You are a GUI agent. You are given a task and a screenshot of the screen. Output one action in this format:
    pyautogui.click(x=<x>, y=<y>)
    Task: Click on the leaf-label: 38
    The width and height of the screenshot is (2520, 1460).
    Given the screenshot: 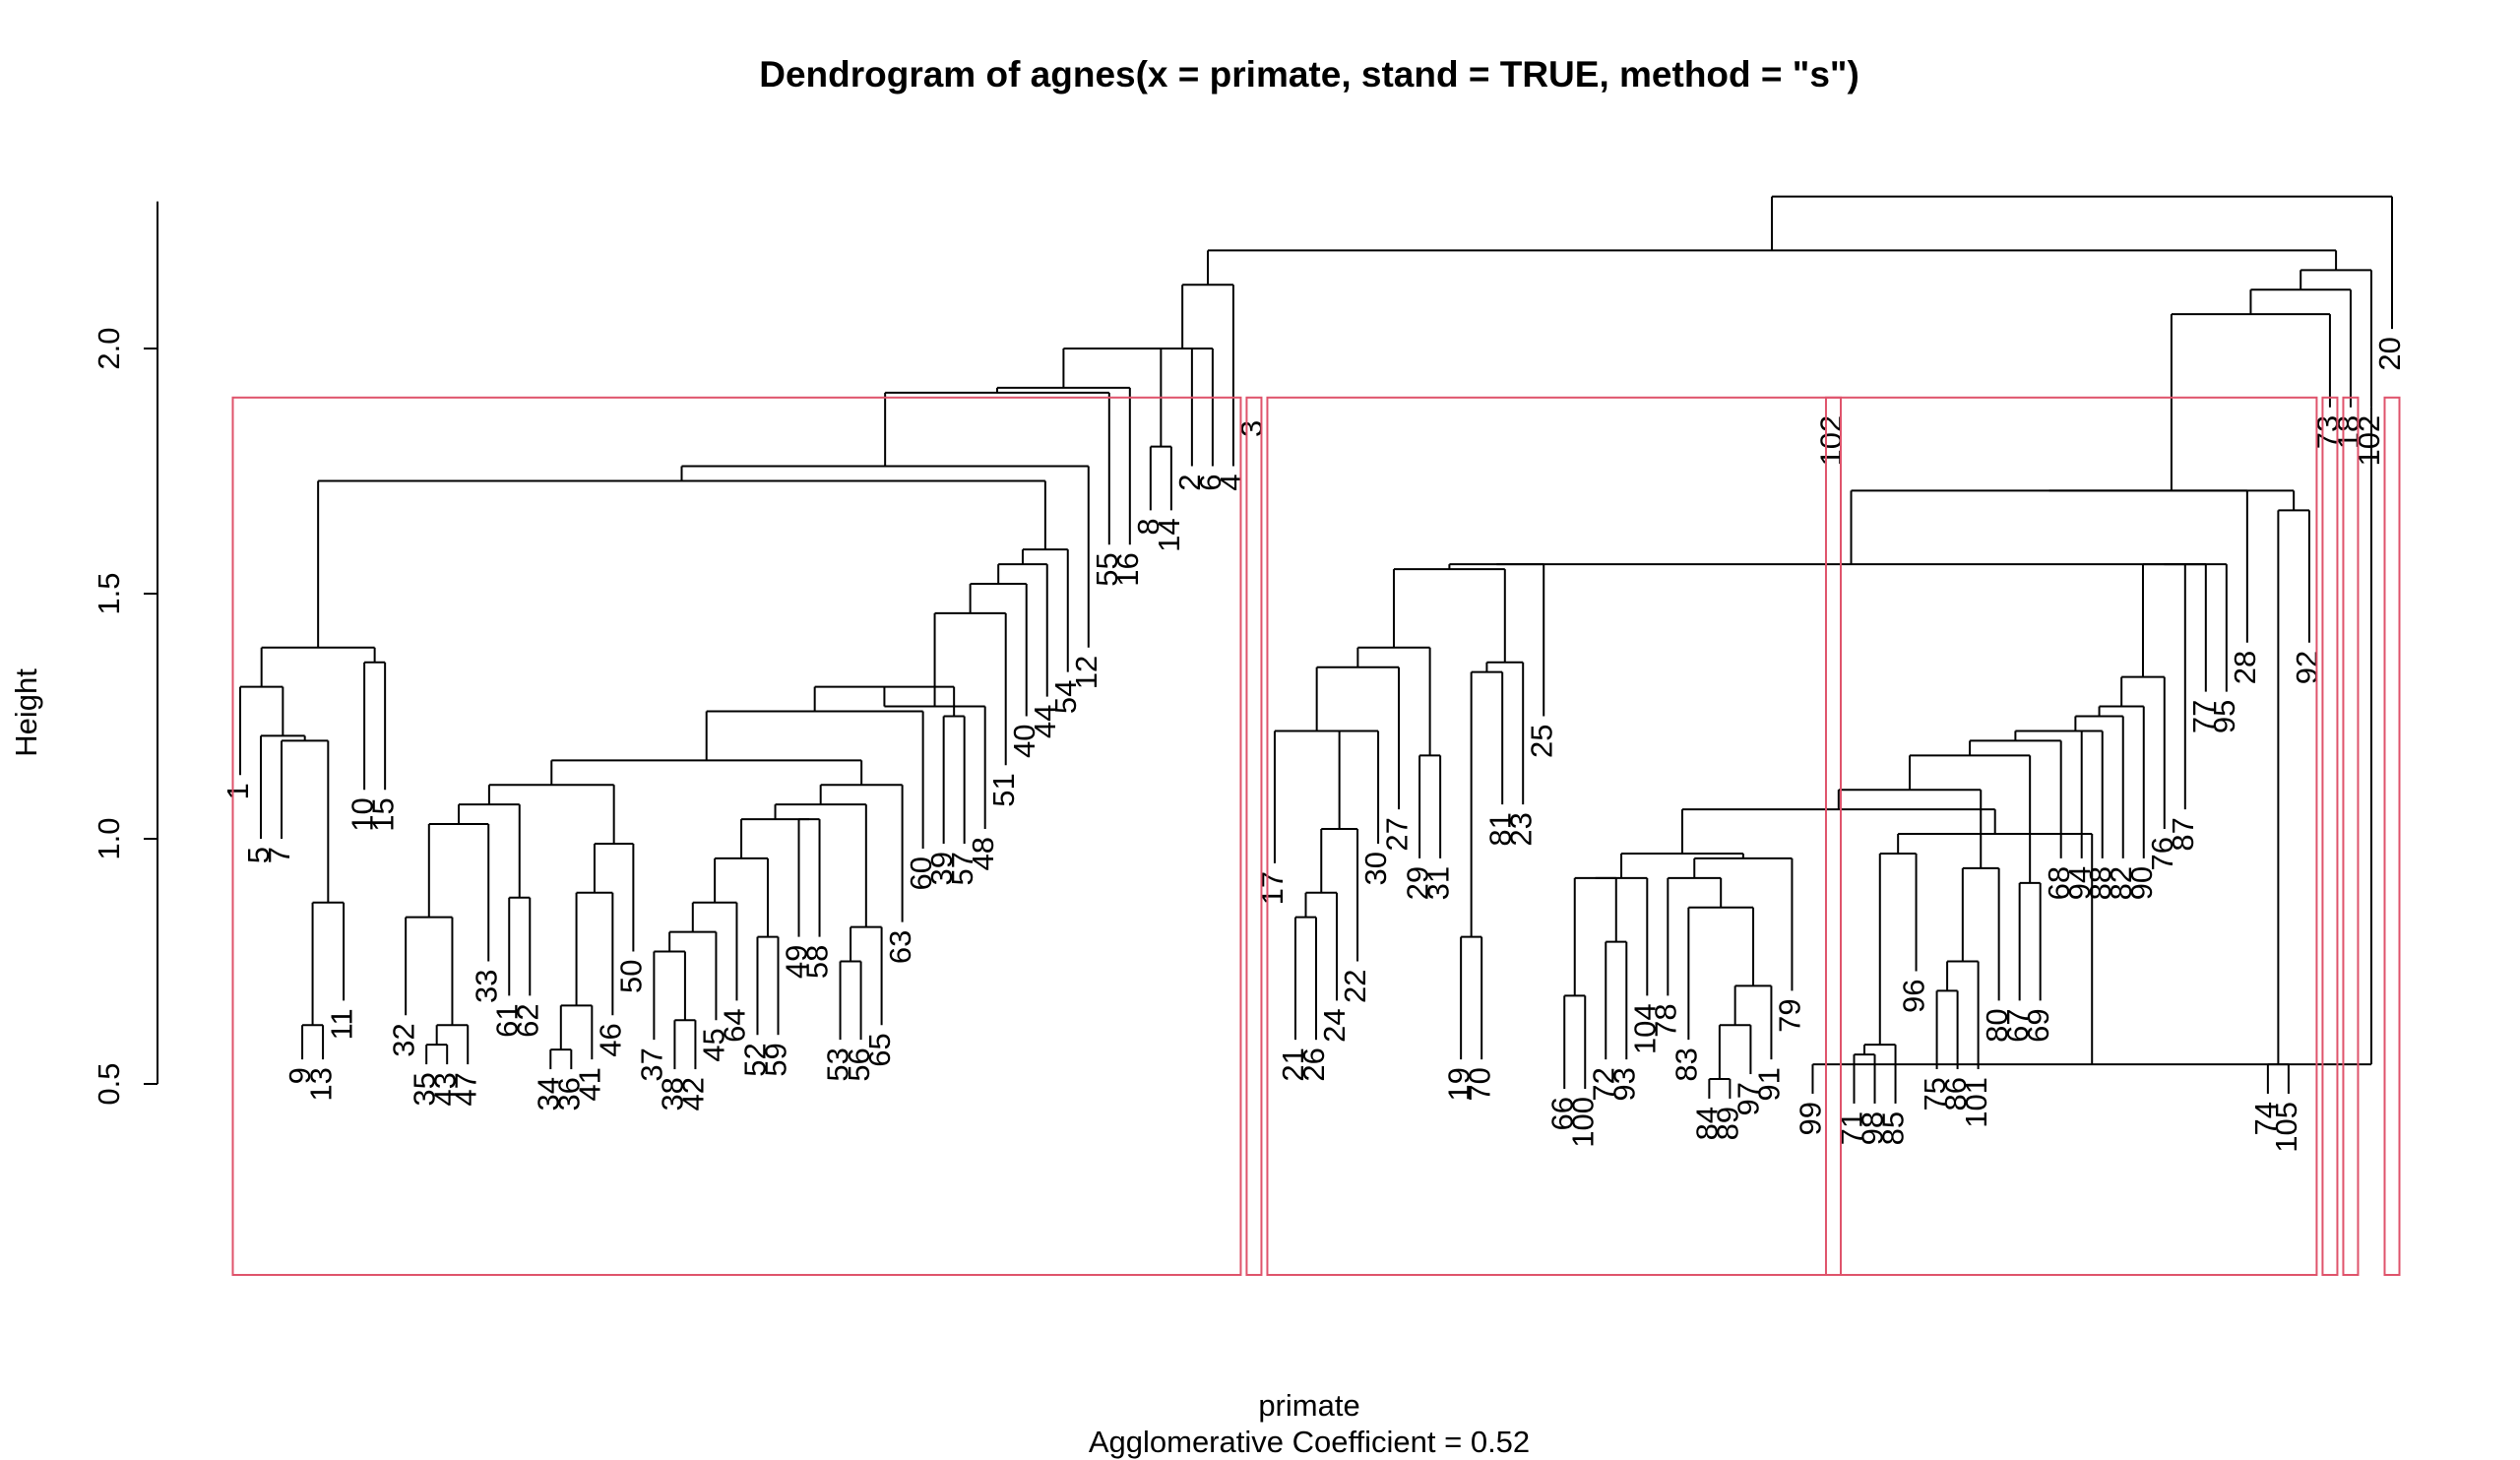 What is the action you would take?
    pyautogui.click(x=673, y=1094)
    